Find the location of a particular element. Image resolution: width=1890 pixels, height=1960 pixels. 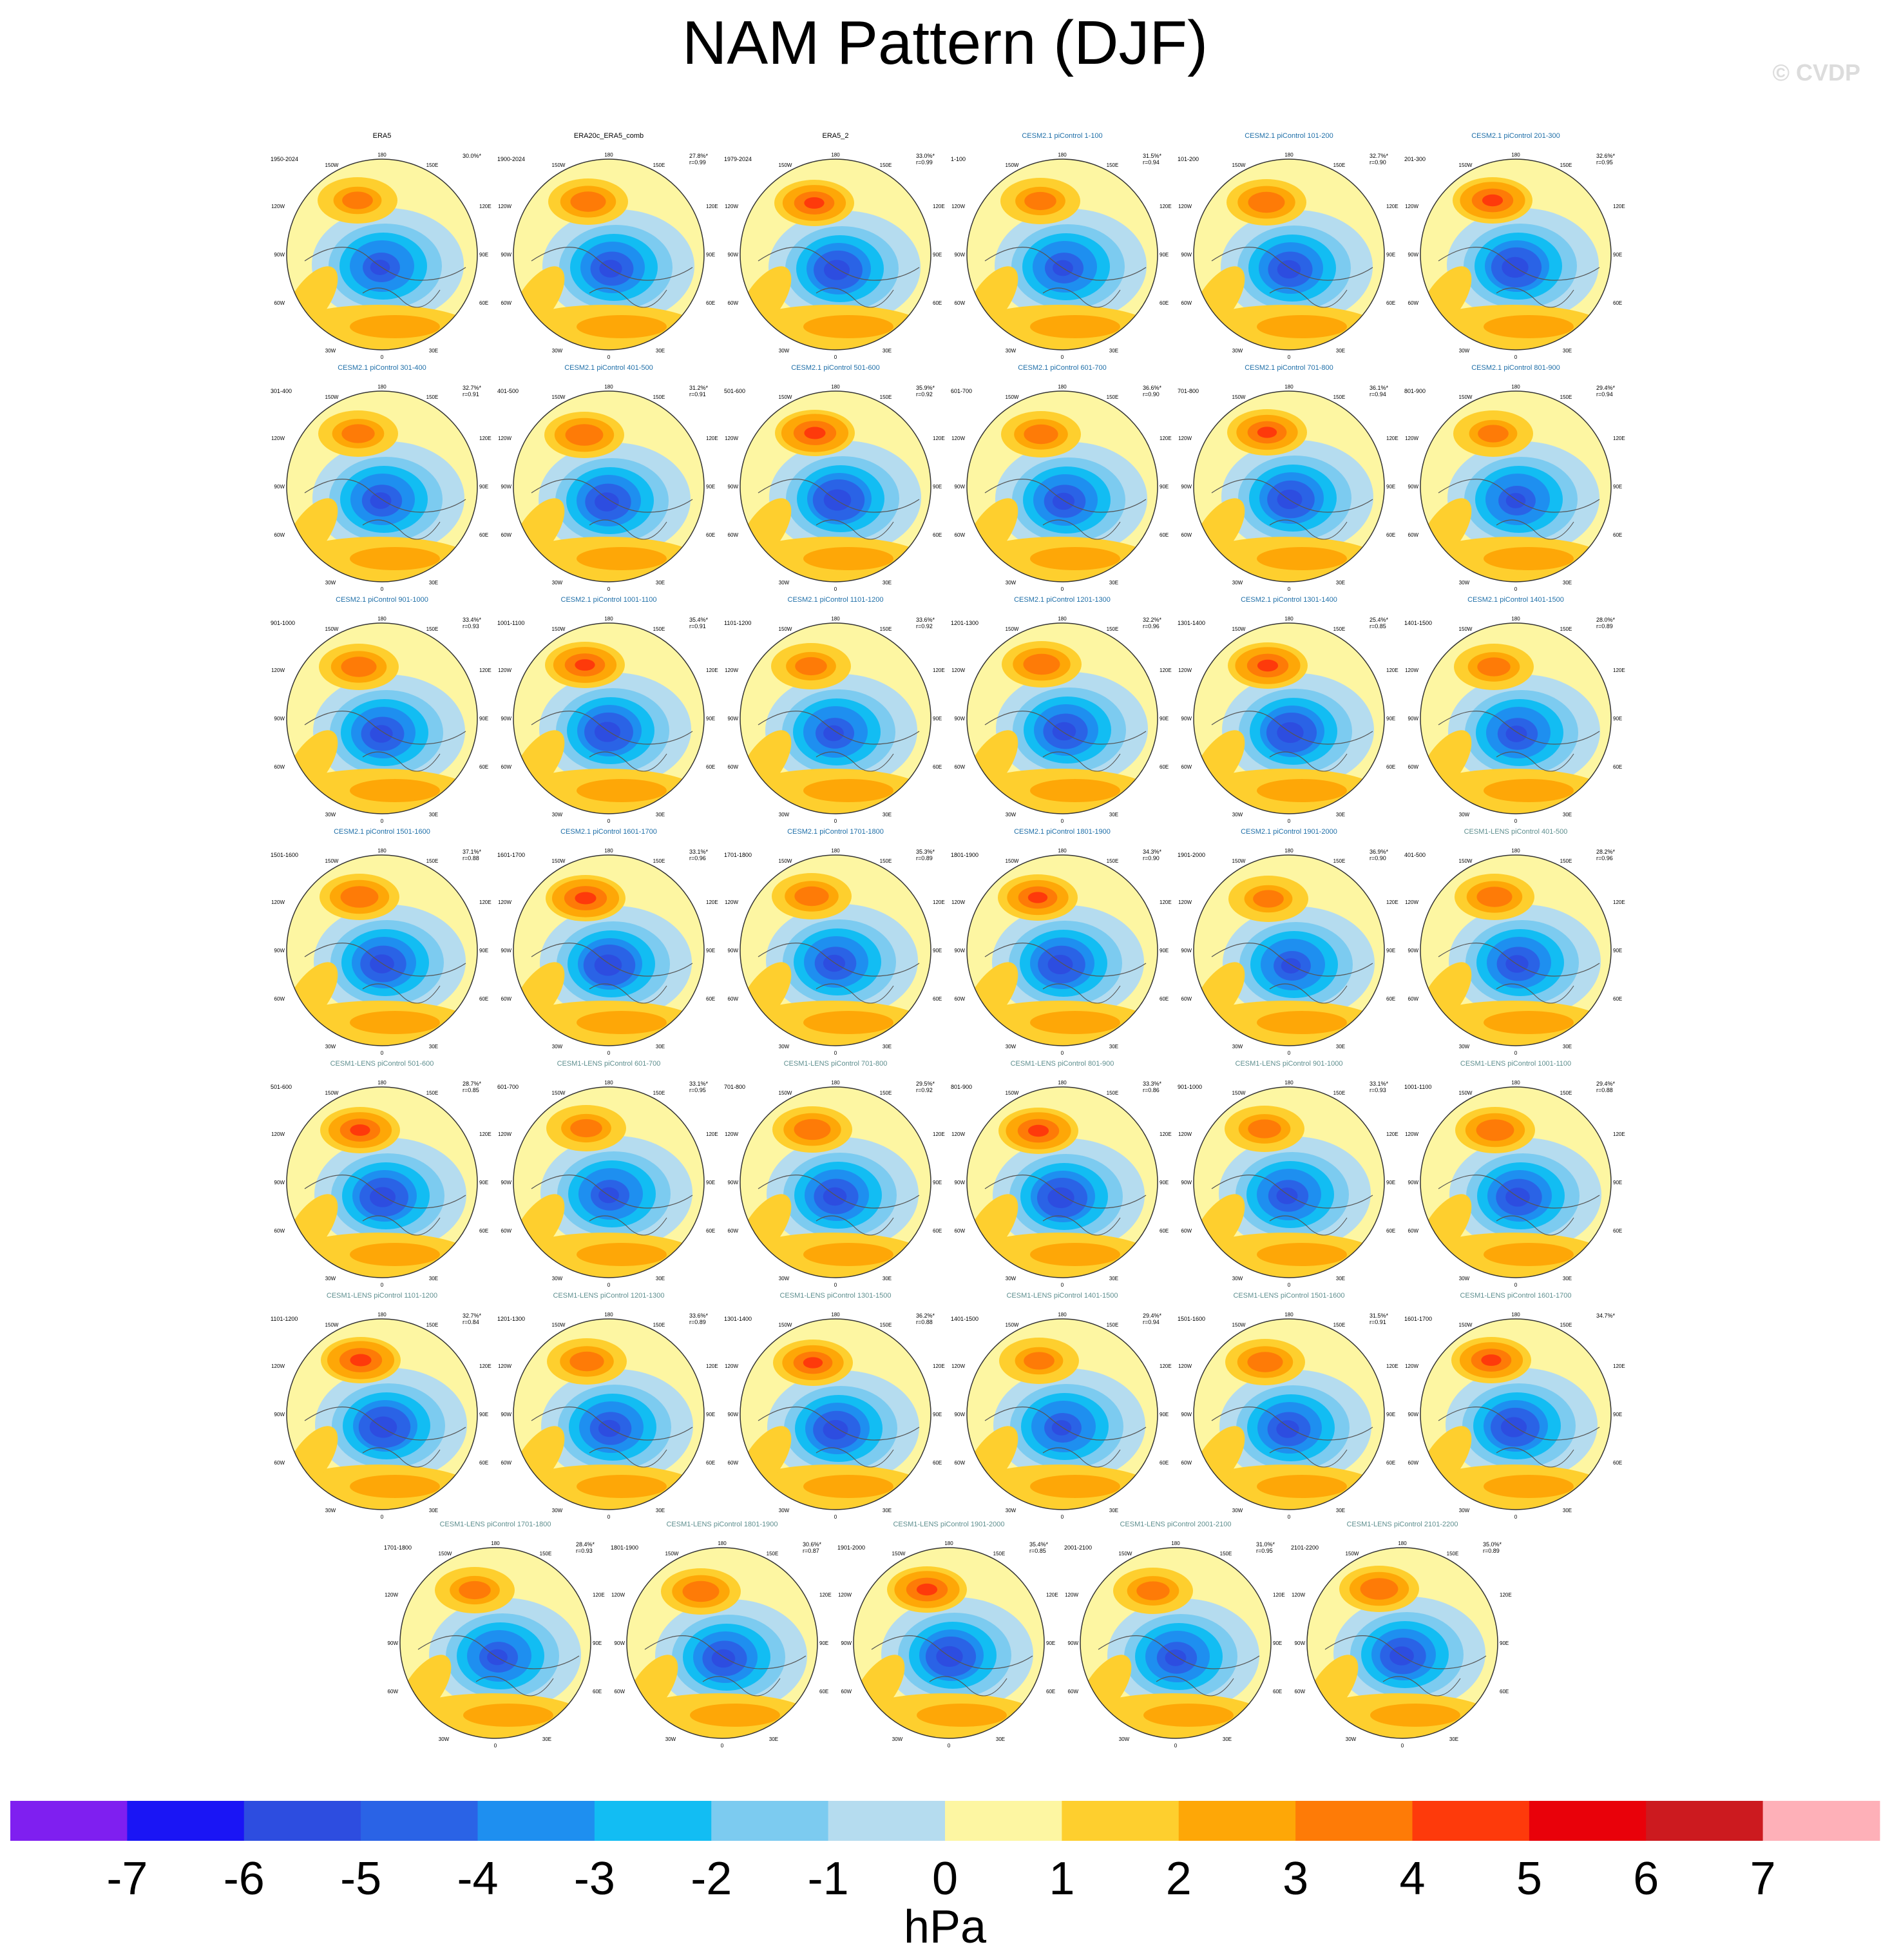

colorbar-tick-label: 3 is located at coordinates (1295, 1879).